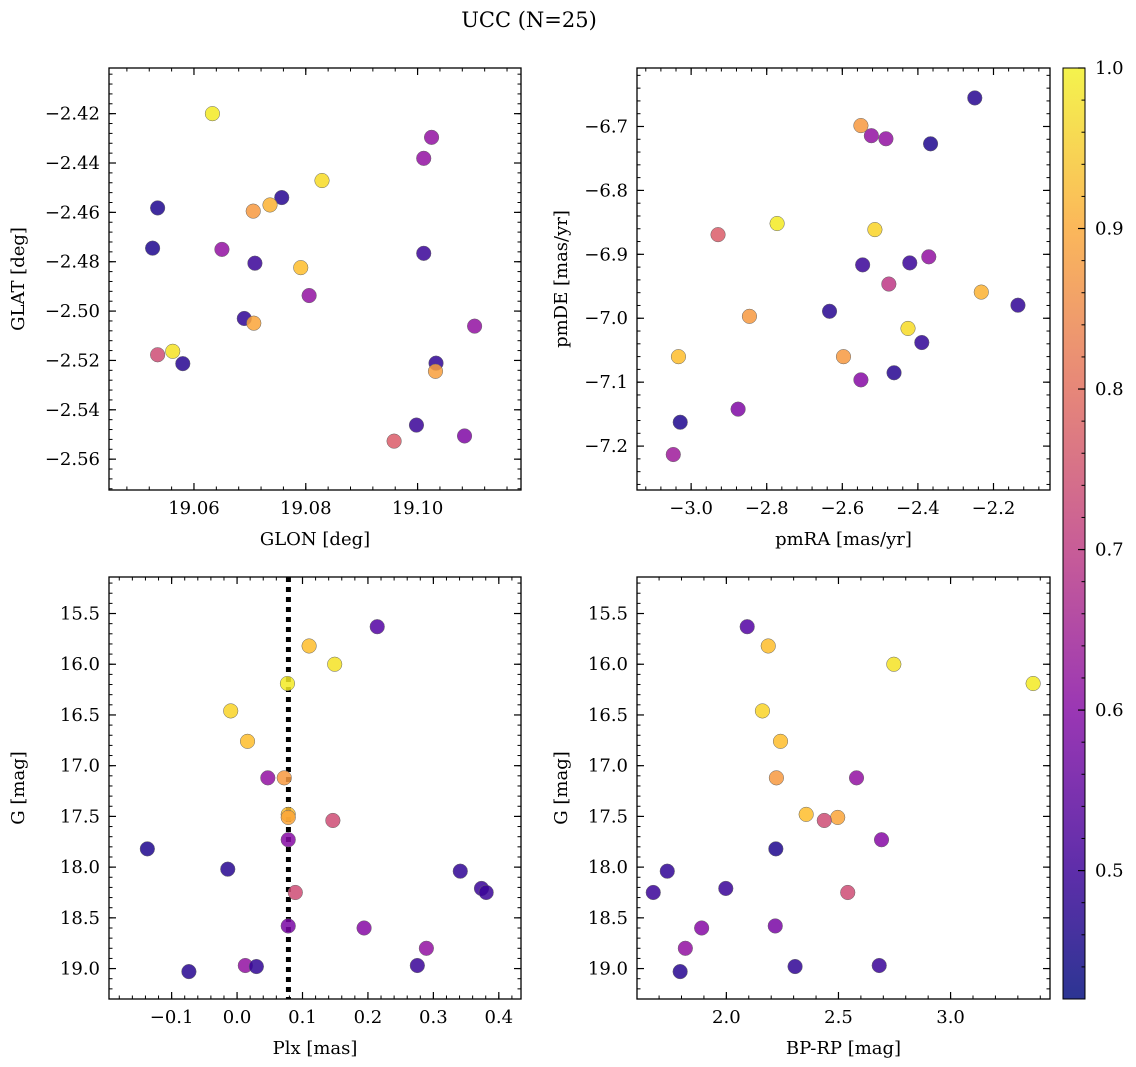 The image size is (1136, 1067). What do you see at coordinates (918, 508) in the screenshot?
I see `x-tick-label: −2.4` at bounding box center [918, 508].